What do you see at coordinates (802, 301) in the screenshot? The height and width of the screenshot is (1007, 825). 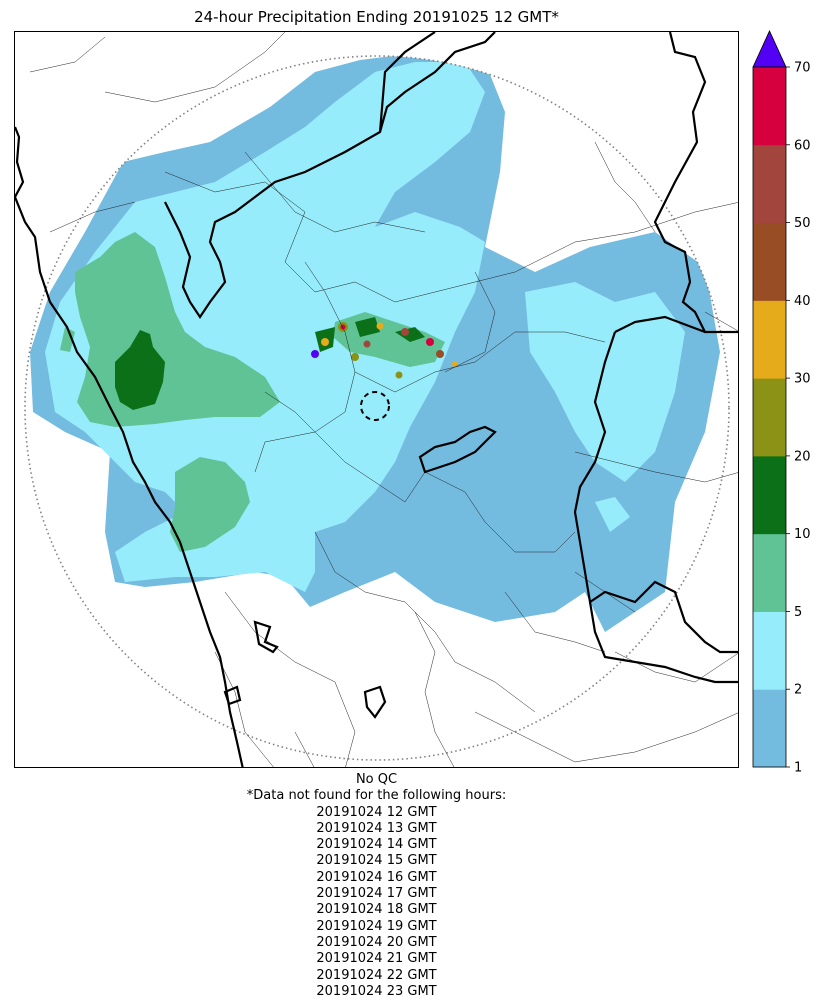 I see `colorbar-tick-label: 40` at bounding box center [802, 301].